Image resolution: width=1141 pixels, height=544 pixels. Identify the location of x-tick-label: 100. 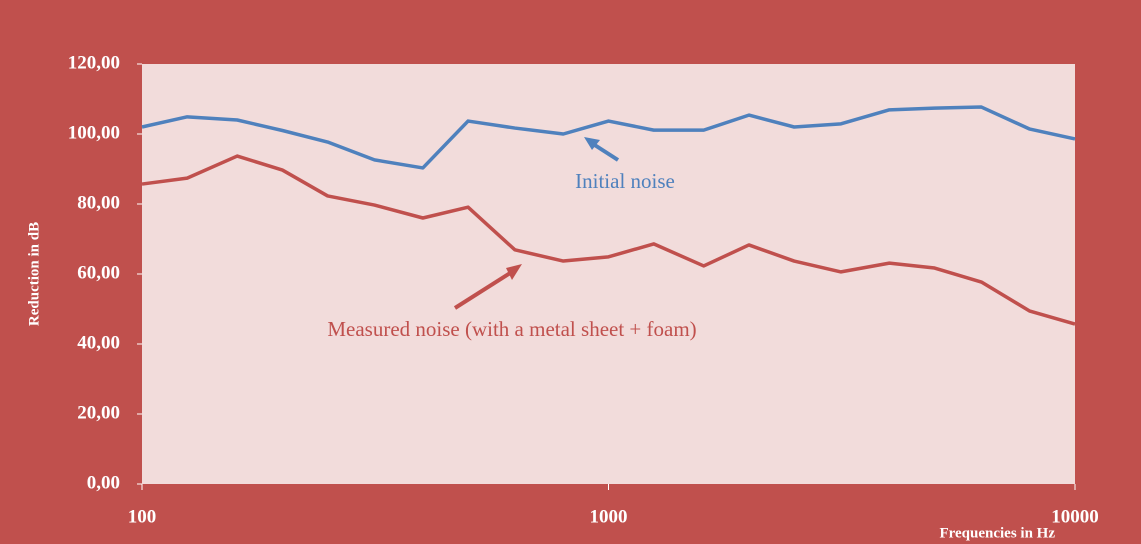
(142, 516).